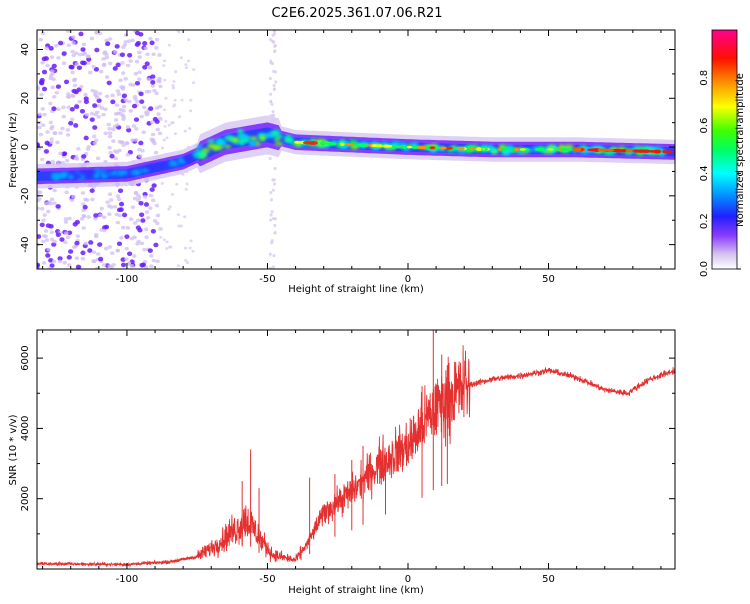 This screenshot has height=604, width=750. What do you see at coordinates (25, 428) in the screenshot?
I see `y-tick-label: 4000` at bounding box center [25, 428].